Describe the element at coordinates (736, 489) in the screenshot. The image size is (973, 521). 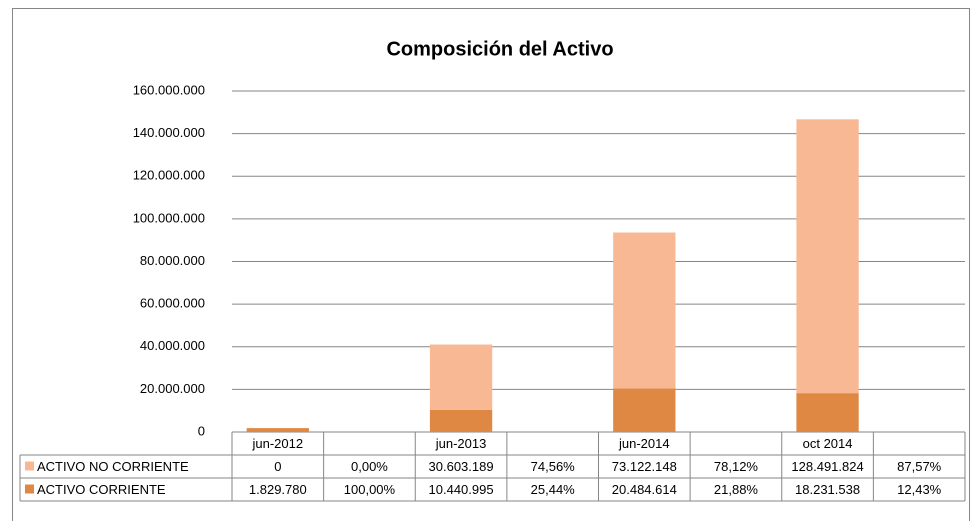
I see `table-value: 21,88%` at that location.